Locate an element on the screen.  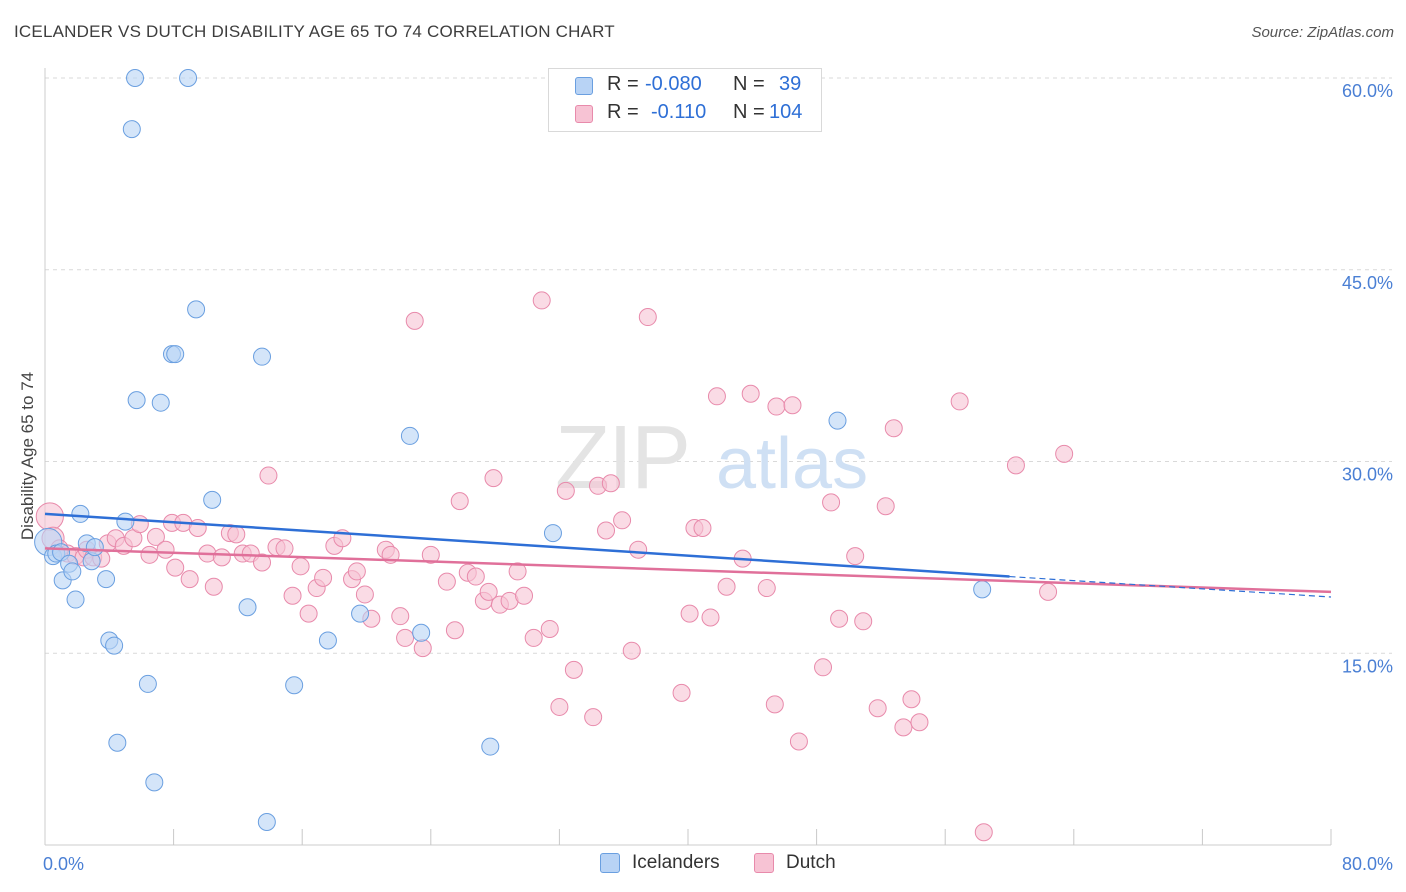
watermark: ZIP atlas is located at coordinates (711, 458).